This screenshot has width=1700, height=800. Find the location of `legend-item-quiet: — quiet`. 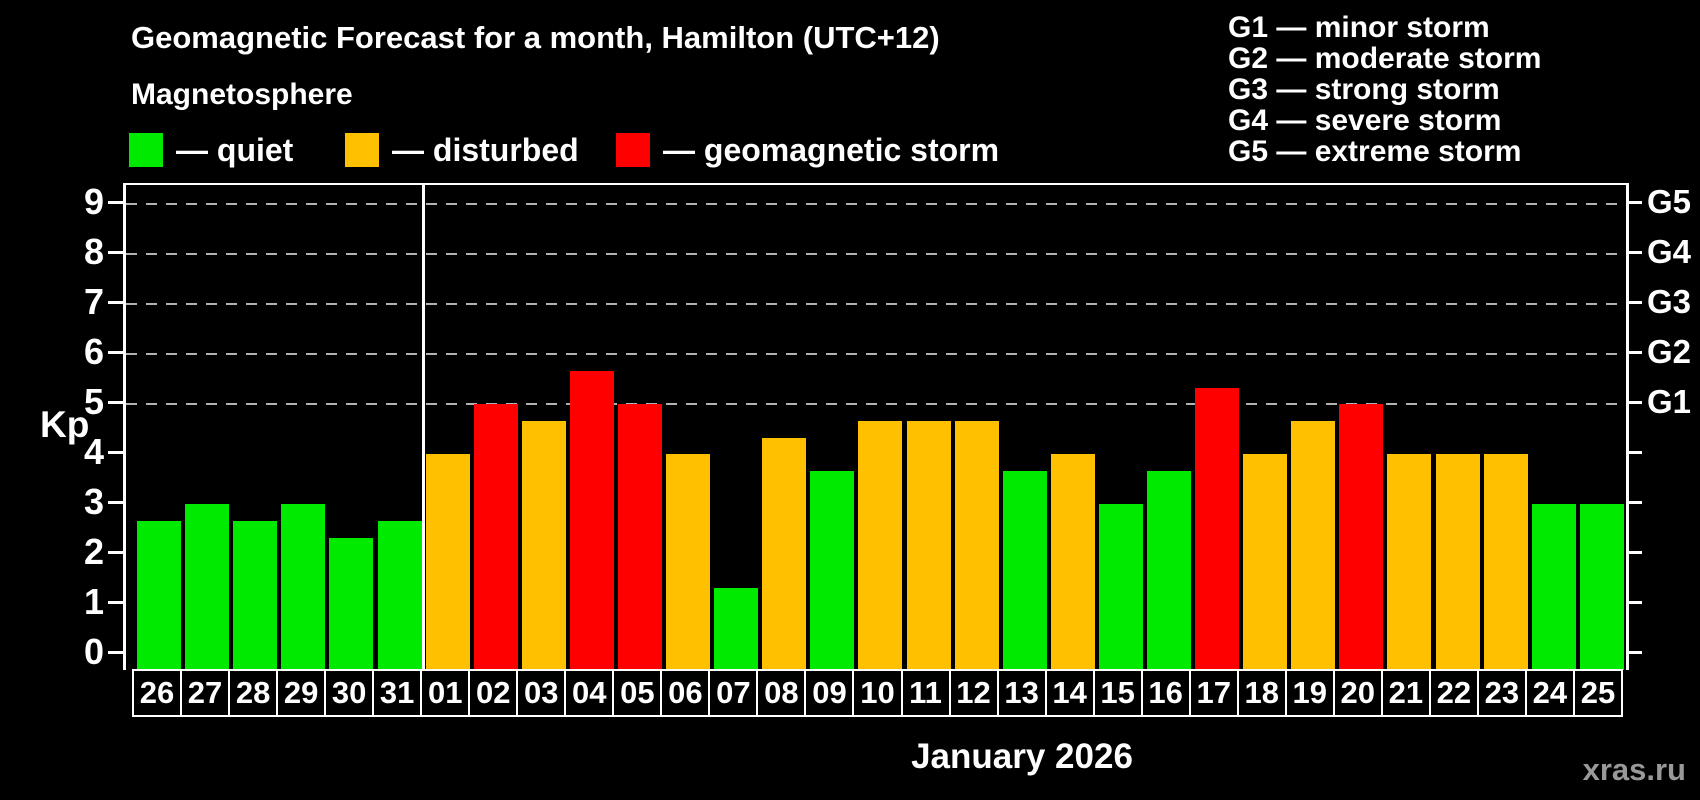

legend-item-quiet: — quiet is located at coordinates (211, 150).